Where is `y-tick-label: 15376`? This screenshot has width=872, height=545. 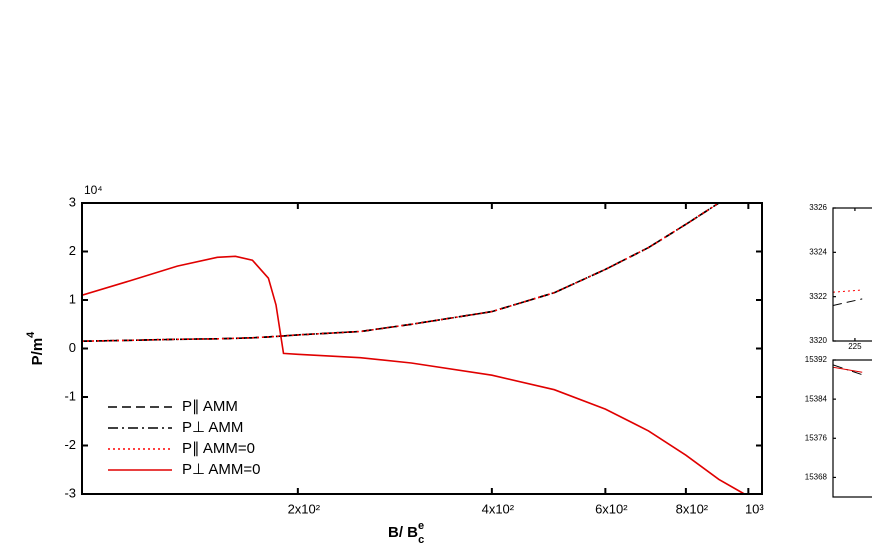 y-tick-label: 15376 is located at coordinates (816, 437).